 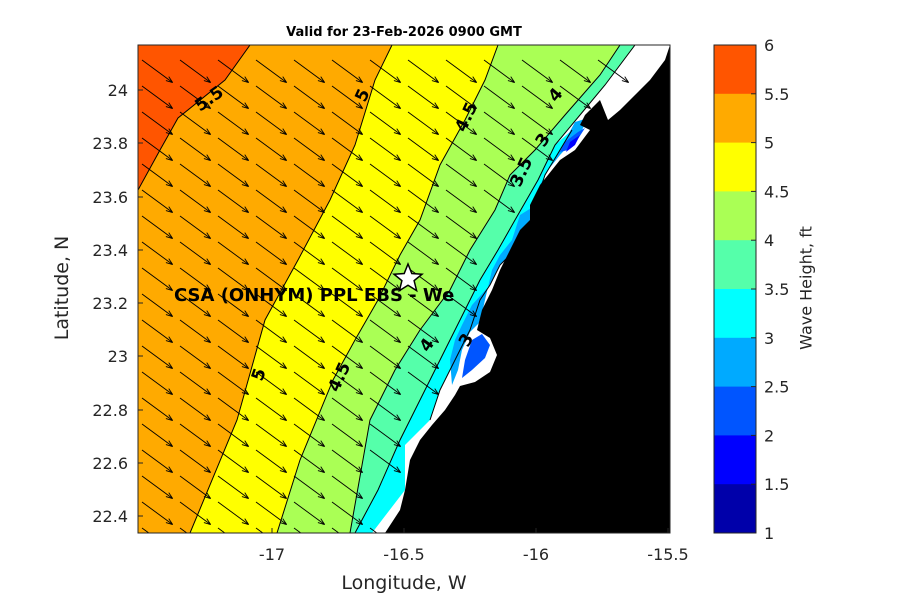 What do you see at coordinates (118, 356) in the screenshot?
I see `y-tick-label: 23` at bounding box center [118, 356].